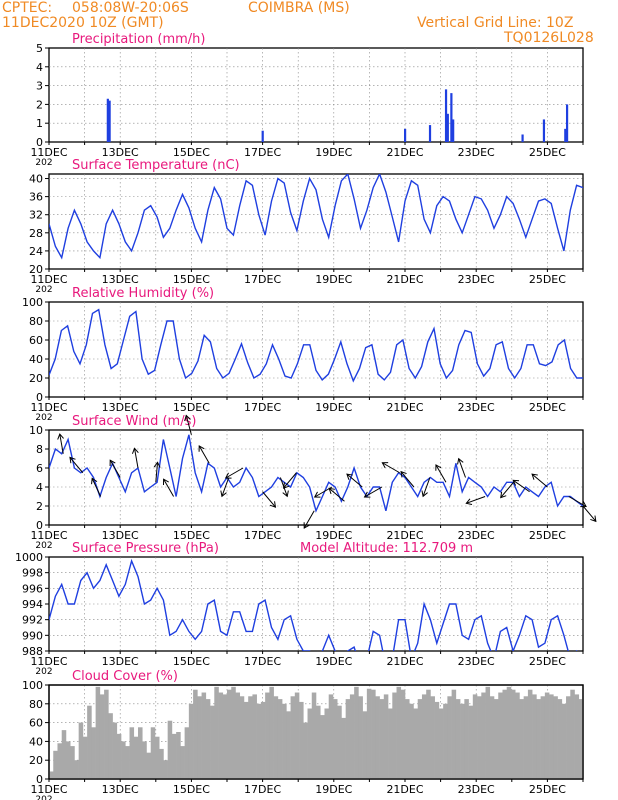 Image resolution: width=618 pixels, height=800 pixels. What do you see at coordinates (316, 349) in the screenshot?
I see `panel-frame-rh` at bounding box center [316, 349].